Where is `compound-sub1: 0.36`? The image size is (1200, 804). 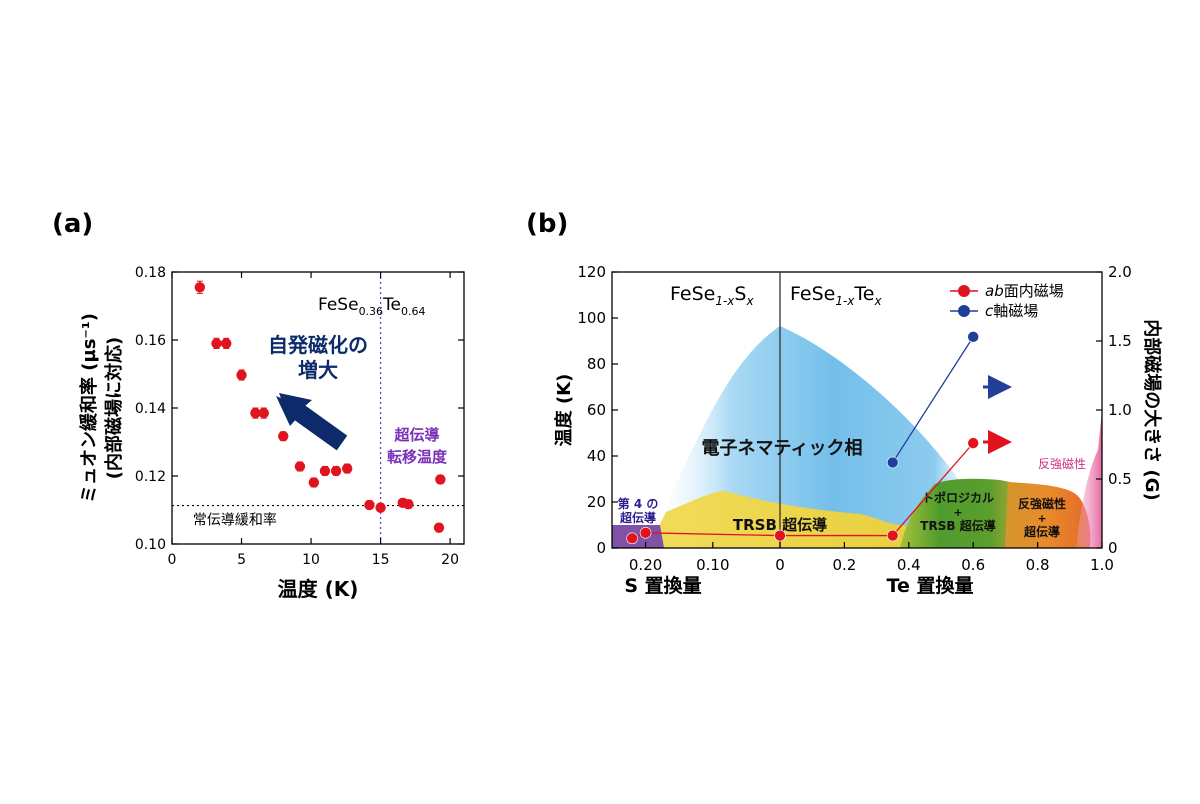 compound-sub1: 0.36 is located at coordinates (371, 311).